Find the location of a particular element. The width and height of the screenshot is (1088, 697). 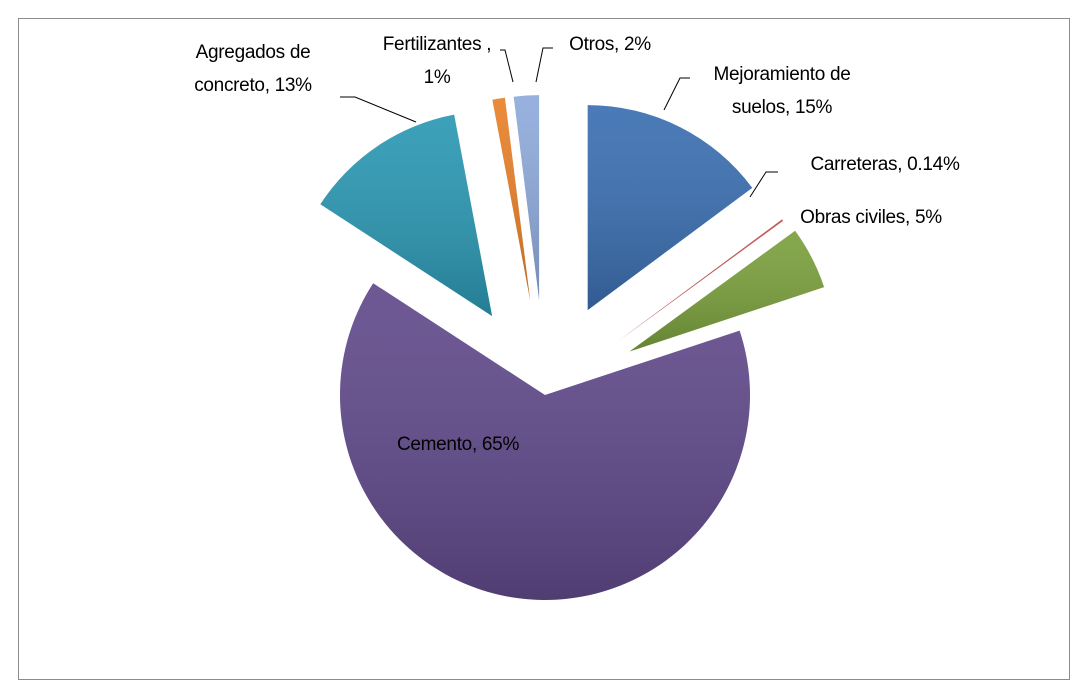

data-label: Agregados de concreto, 13% is located at coordinates (253, 69).